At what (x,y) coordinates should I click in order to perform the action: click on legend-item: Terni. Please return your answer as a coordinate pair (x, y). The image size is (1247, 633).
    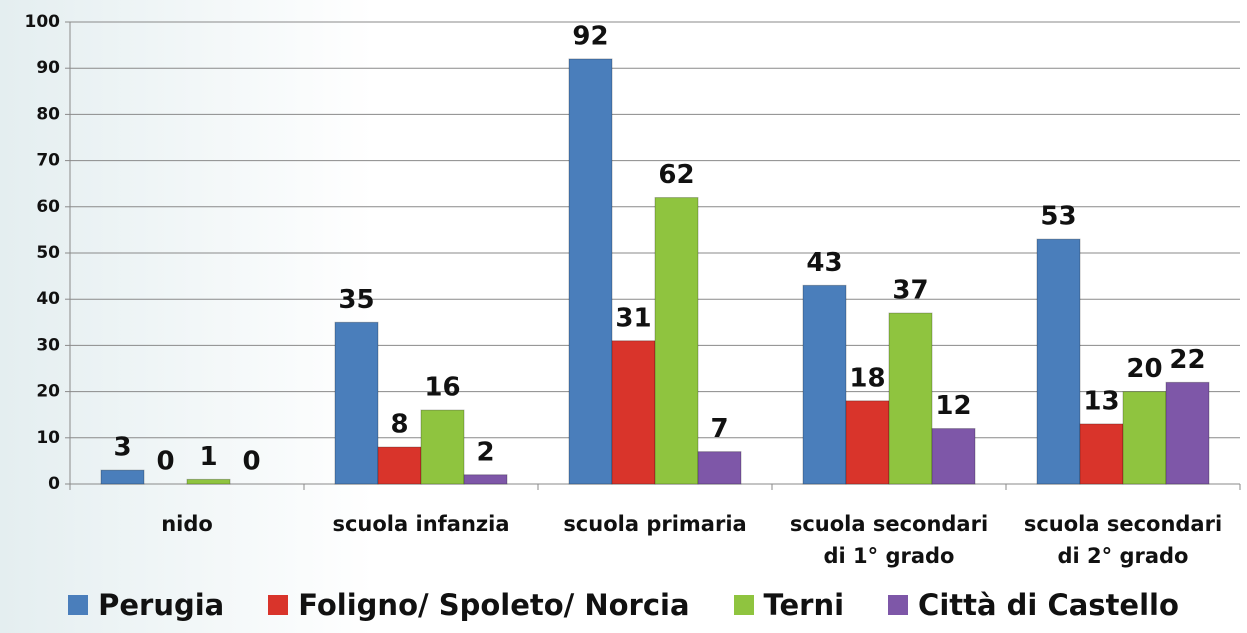
    Looking at the image, I should click on (789, 605).